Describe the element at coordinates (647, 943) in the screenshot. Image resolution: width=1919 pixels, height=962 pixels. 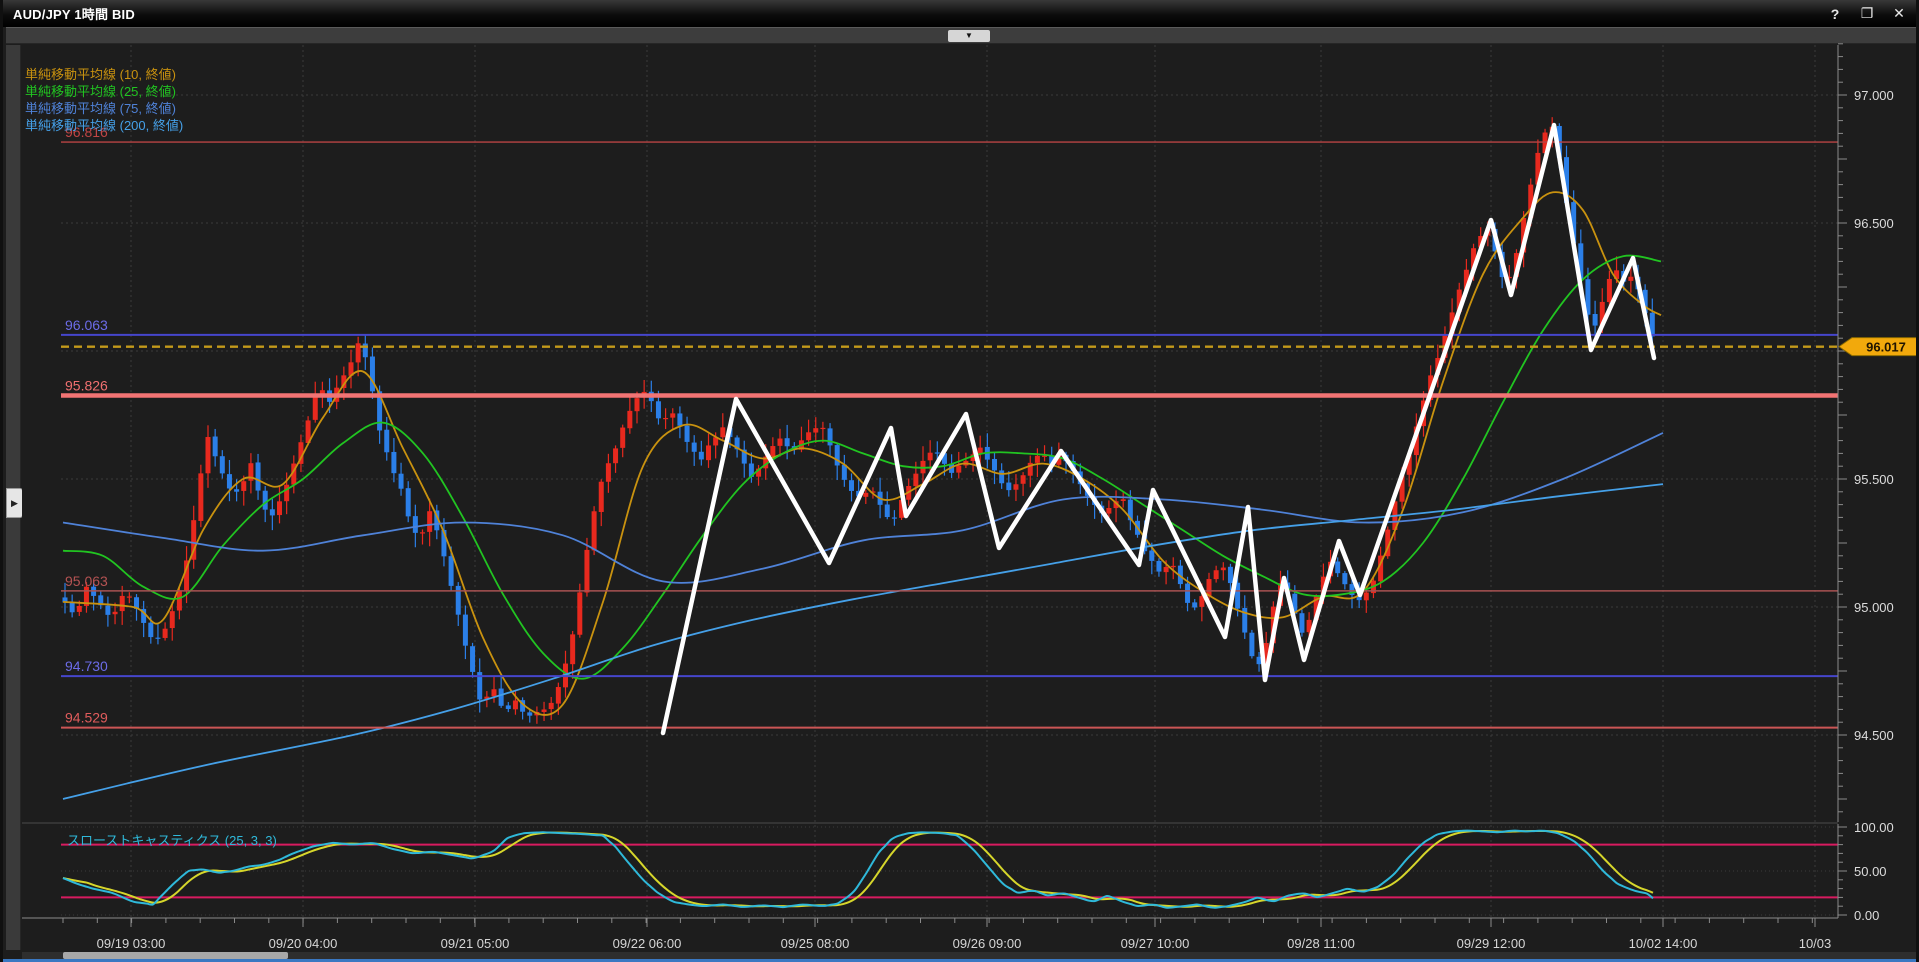
I see `time-axis-label: 09/22 06:00` at that location.